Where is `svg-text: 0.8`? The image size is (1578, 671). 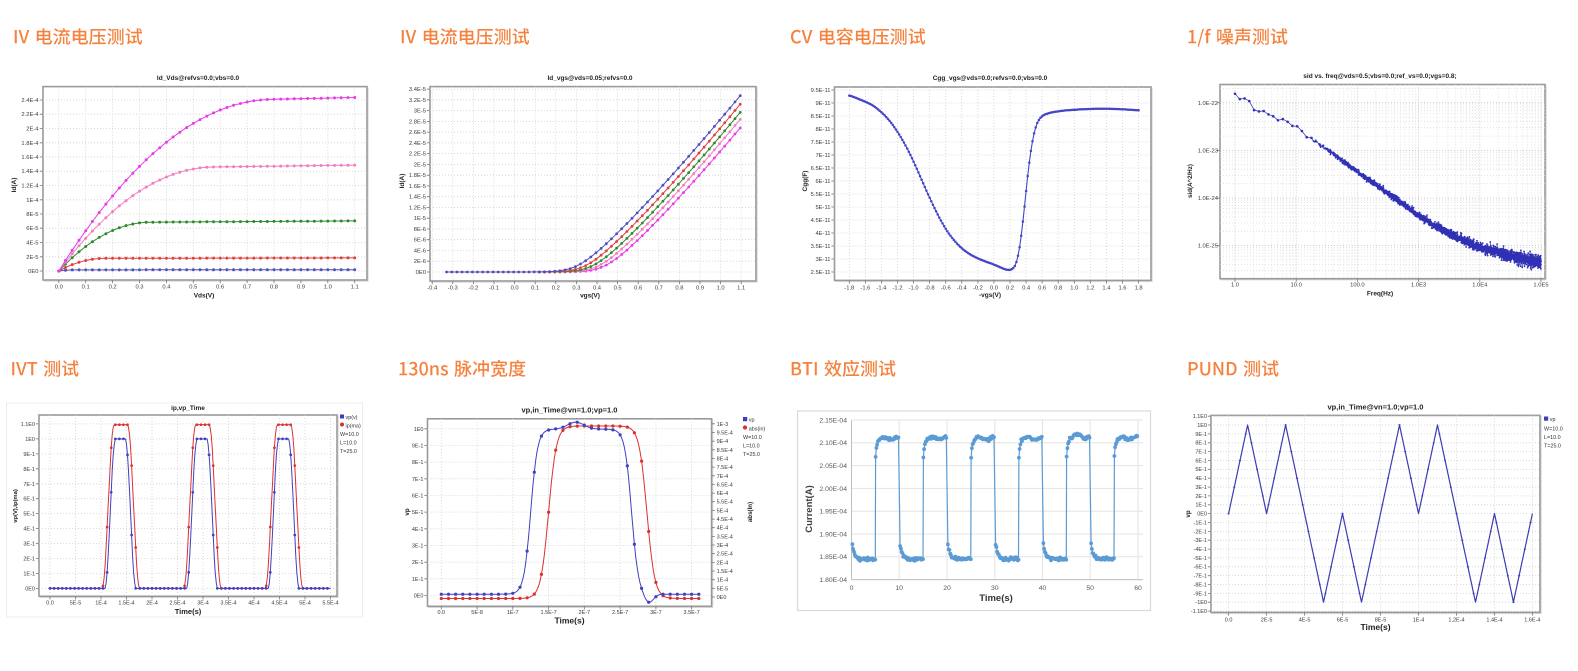
svg-text: 0.8 is located at coordinates (679, 289).